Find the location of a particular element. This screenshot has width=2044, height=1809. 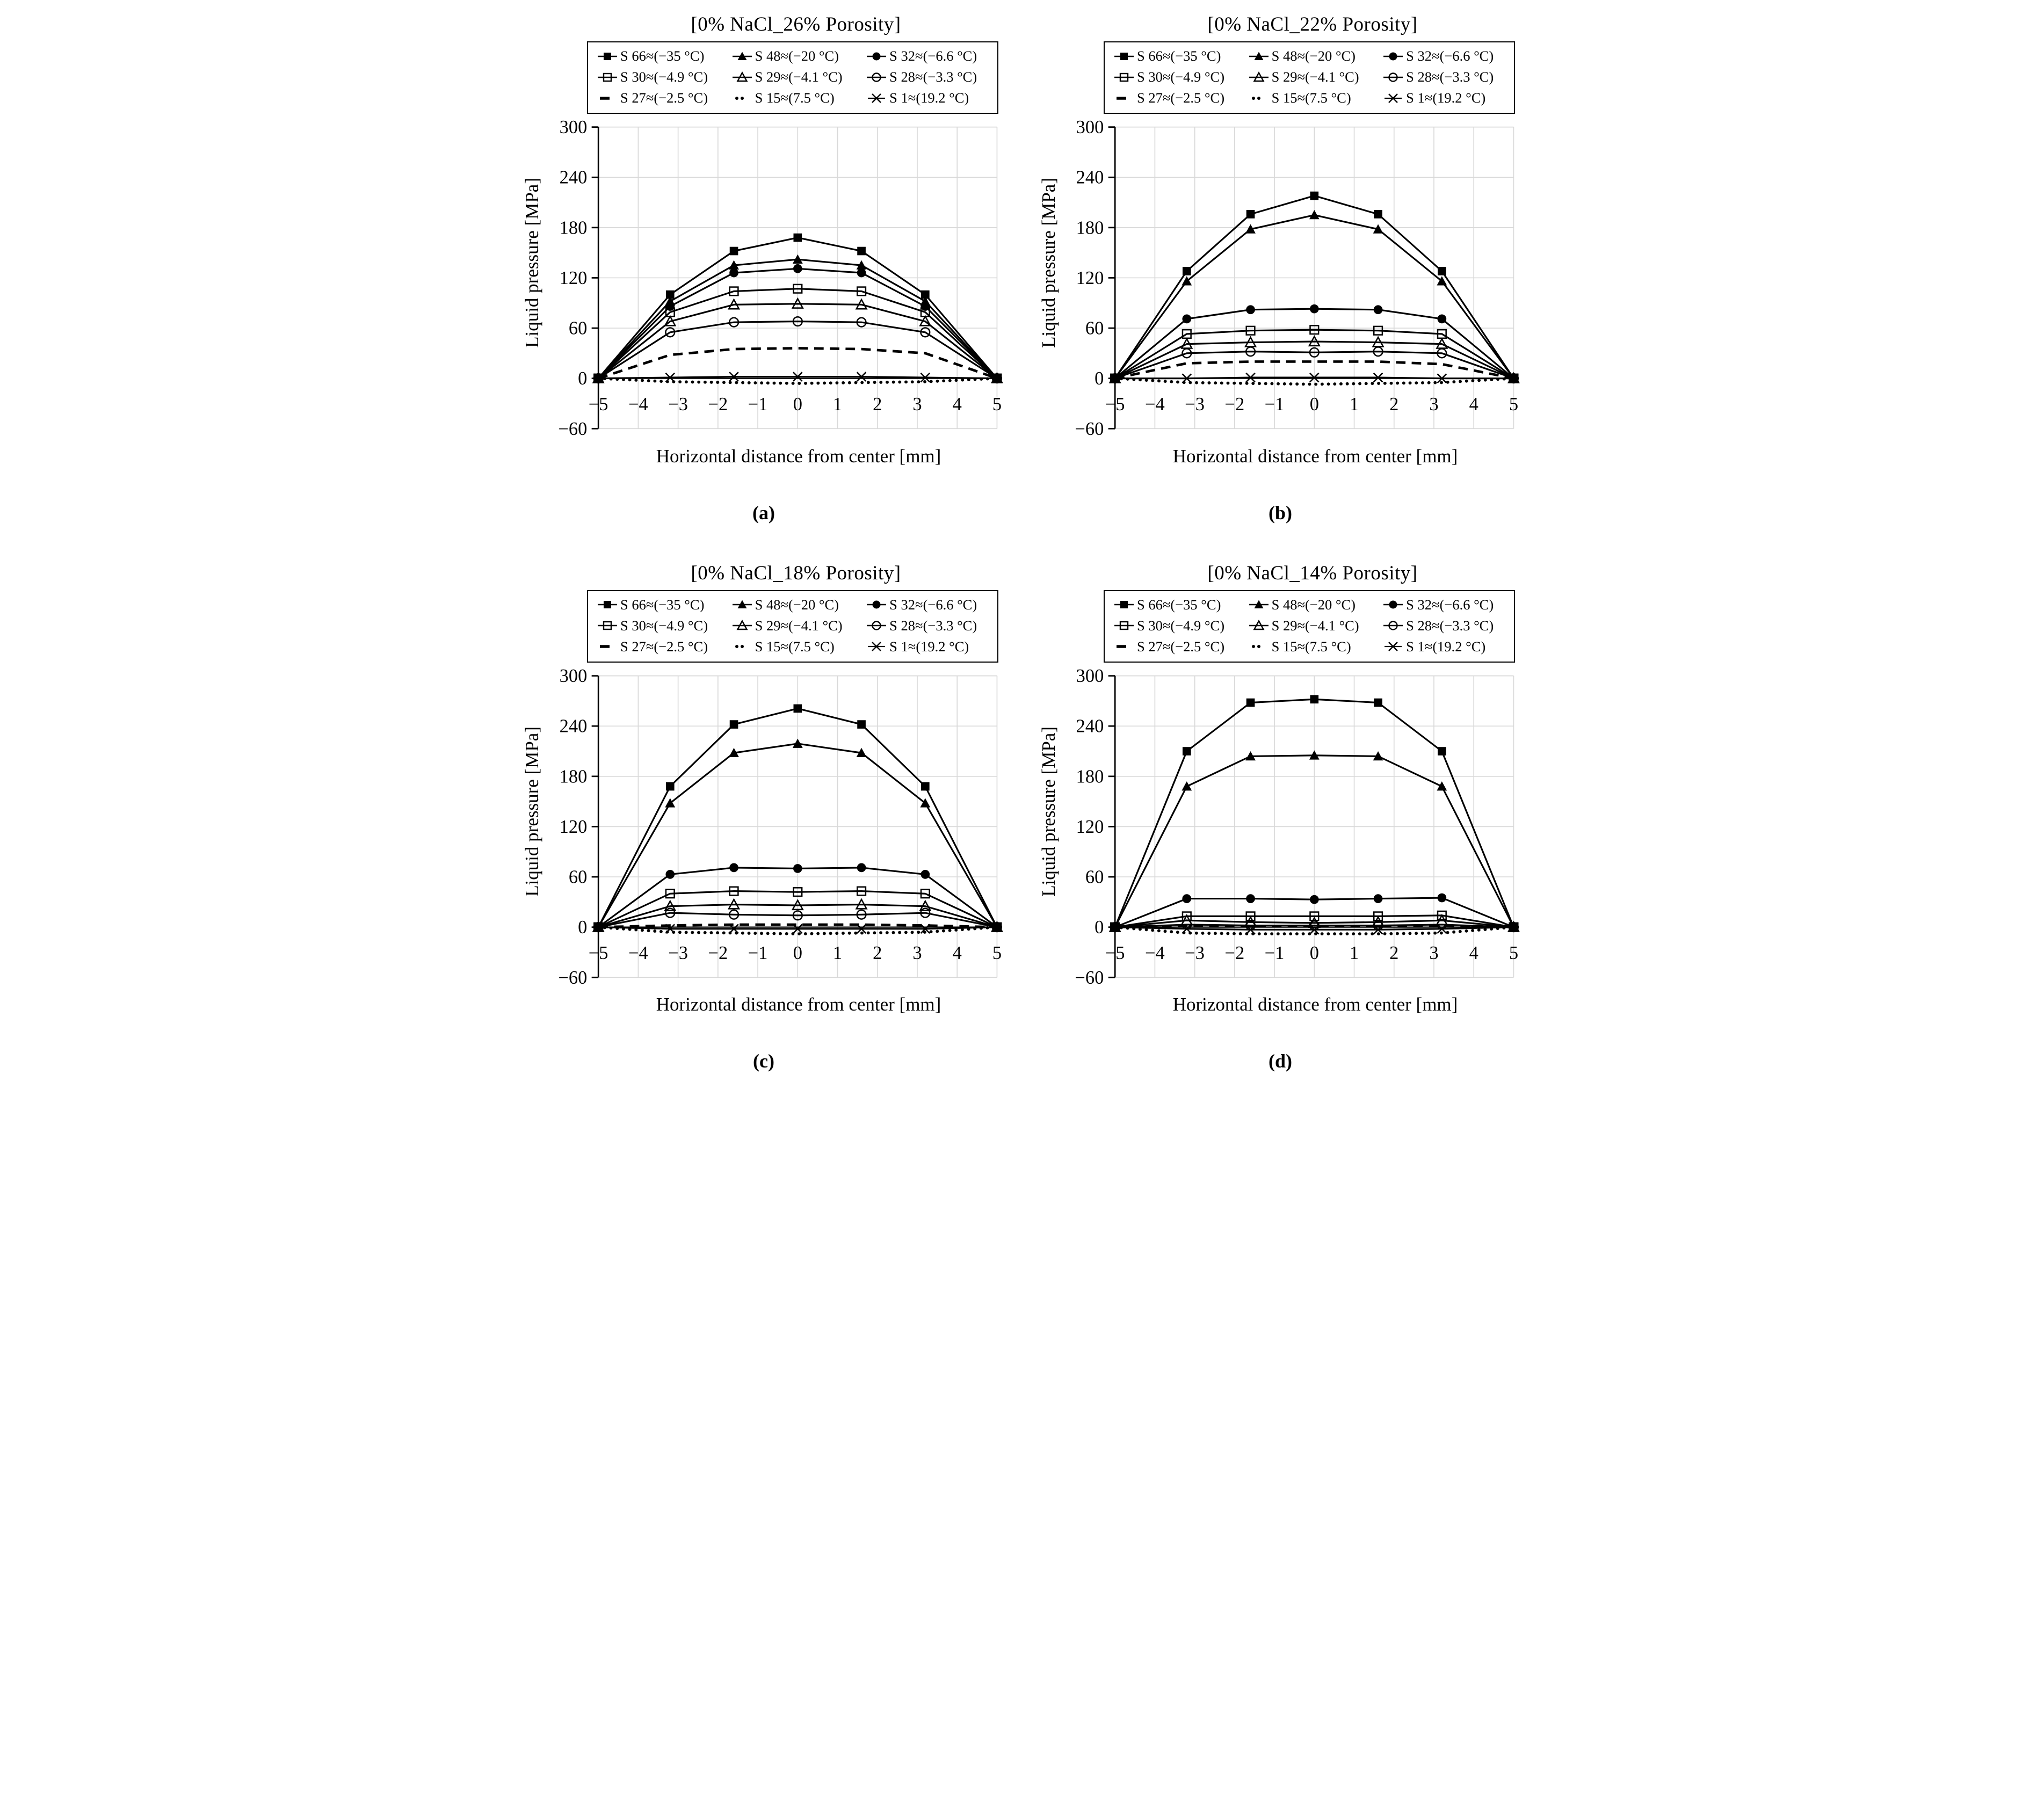

legend-marker-filled-circle-icon is located at coordinates (1393, 56).